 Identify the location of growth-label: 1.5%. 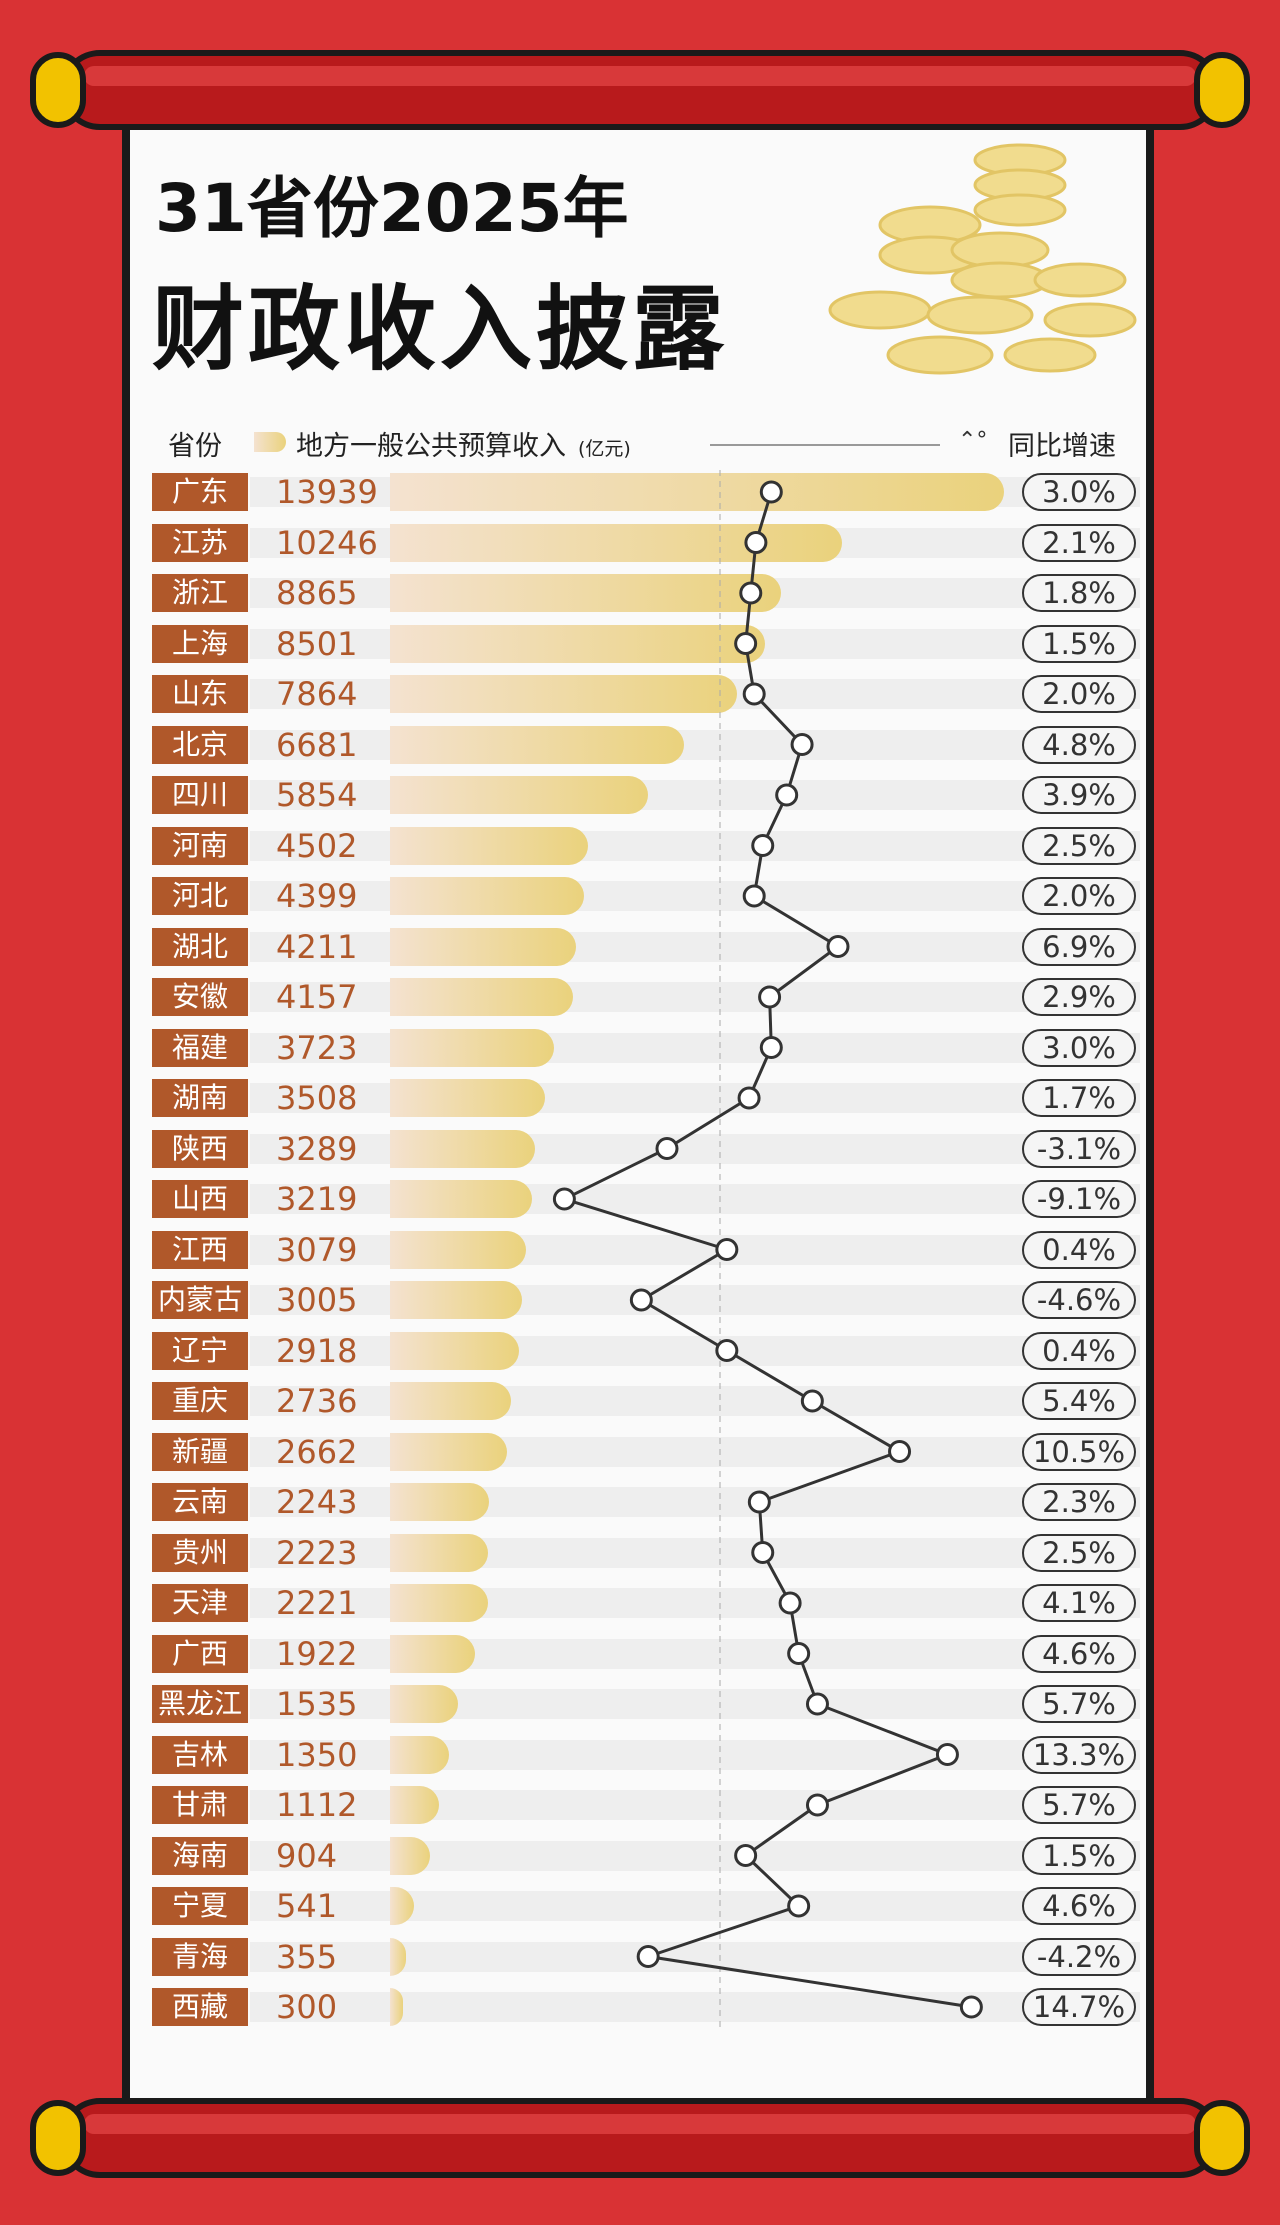
(1079, 643).